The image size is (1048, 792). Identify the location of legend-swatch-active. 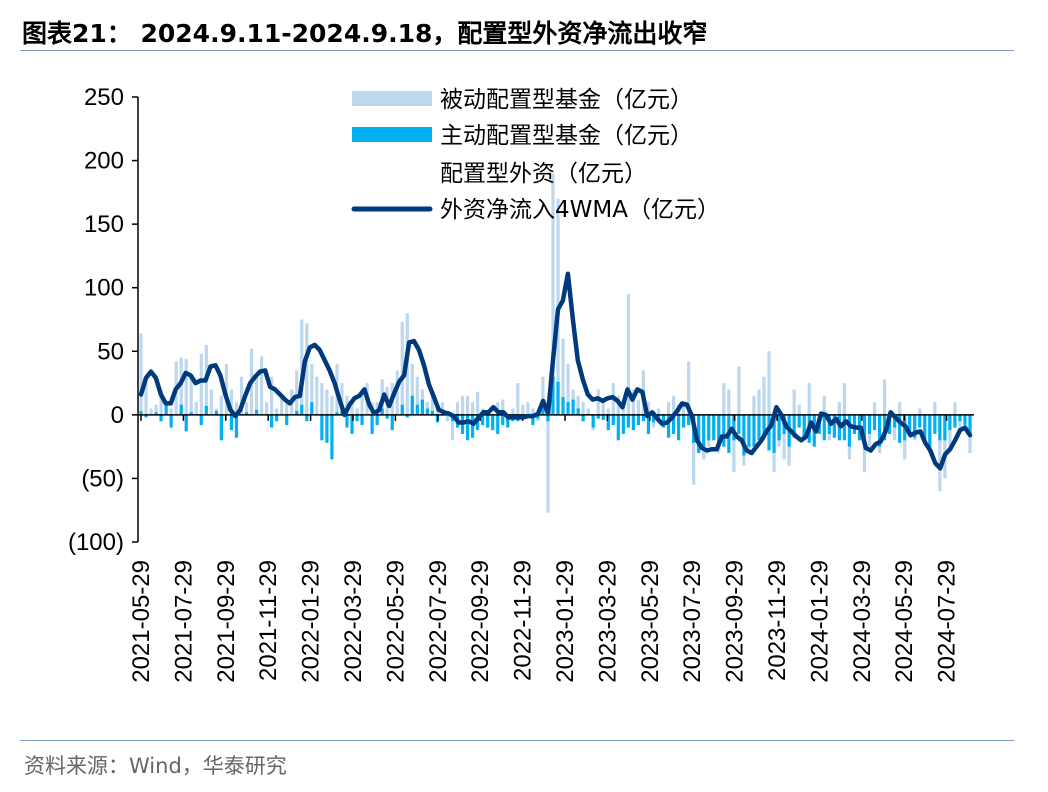
(392, 134).